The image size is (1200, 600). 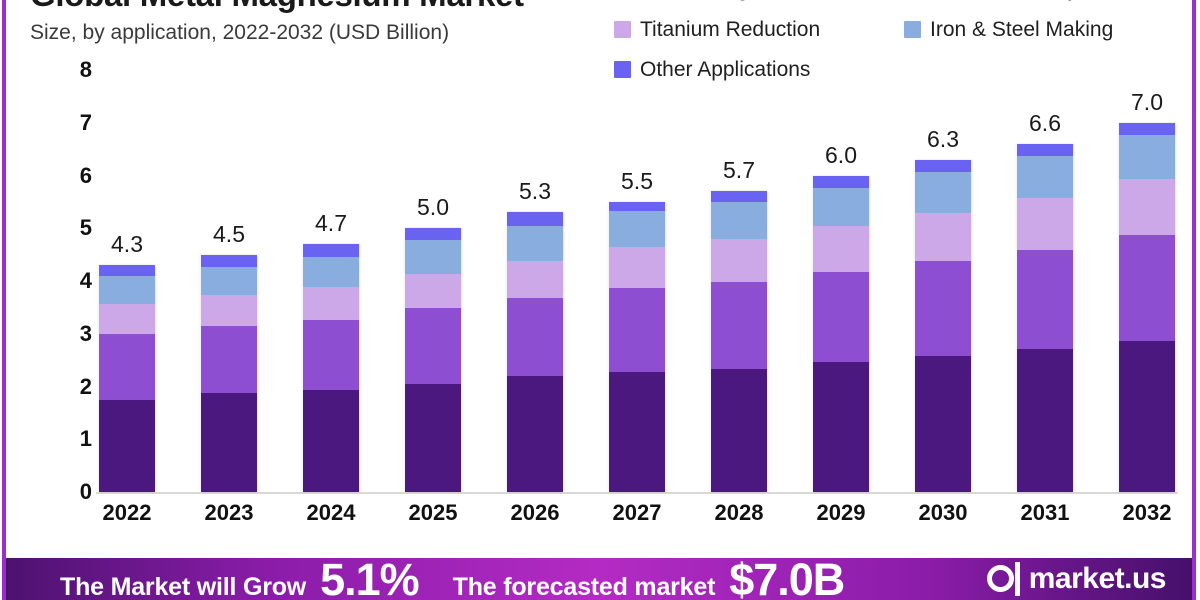 What do you see at coordinates (759, 1) in the screenshot?
I see `legend-item-die-casting: Die Casting` at bounding box center [759, 1].